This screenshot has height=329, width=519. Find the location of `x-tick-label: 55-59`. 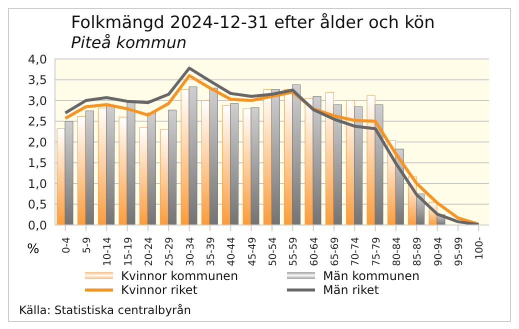

x-tick-label: 55-59 is located at coordinates (294, 251).